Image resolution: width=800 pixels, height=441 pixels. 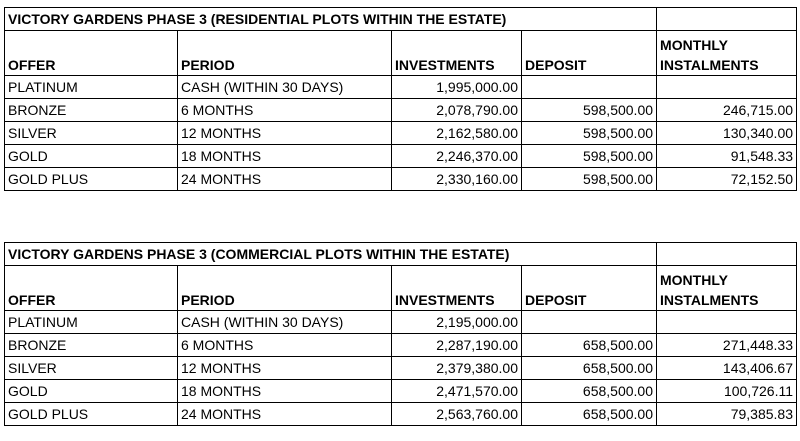 What do you see at coordinates (727, 133) in the screenshot?
I see `monthly-cell: 130,340.00` at bounding box center [727, 133].